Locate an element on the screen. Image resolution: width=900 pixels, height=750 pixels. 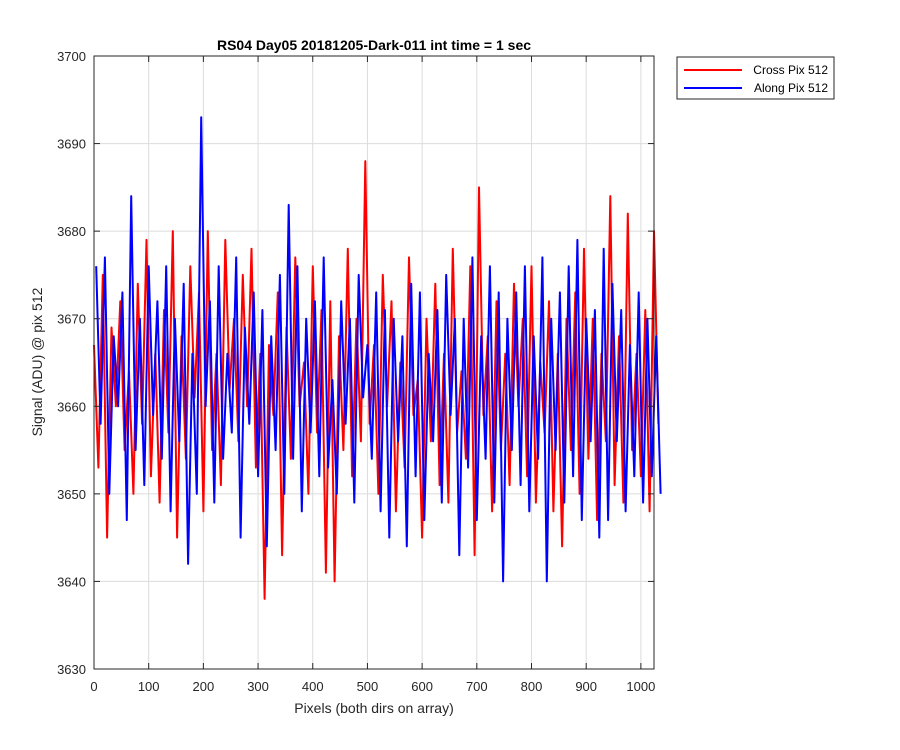
legend-label-along: Along Pix 512 is located at coordinates (791, 88).